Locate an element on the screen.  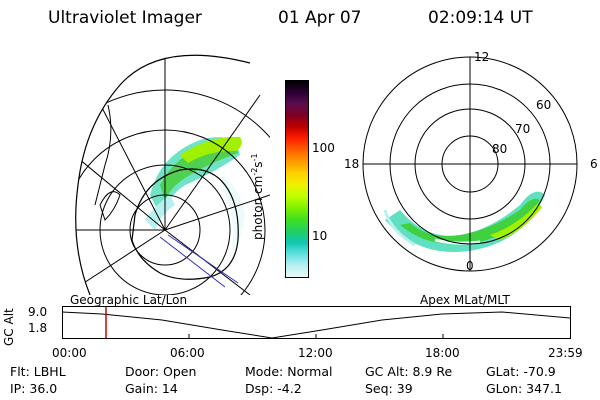
ip-readout: IP: 36.0 is located at coordinates (34, 388).